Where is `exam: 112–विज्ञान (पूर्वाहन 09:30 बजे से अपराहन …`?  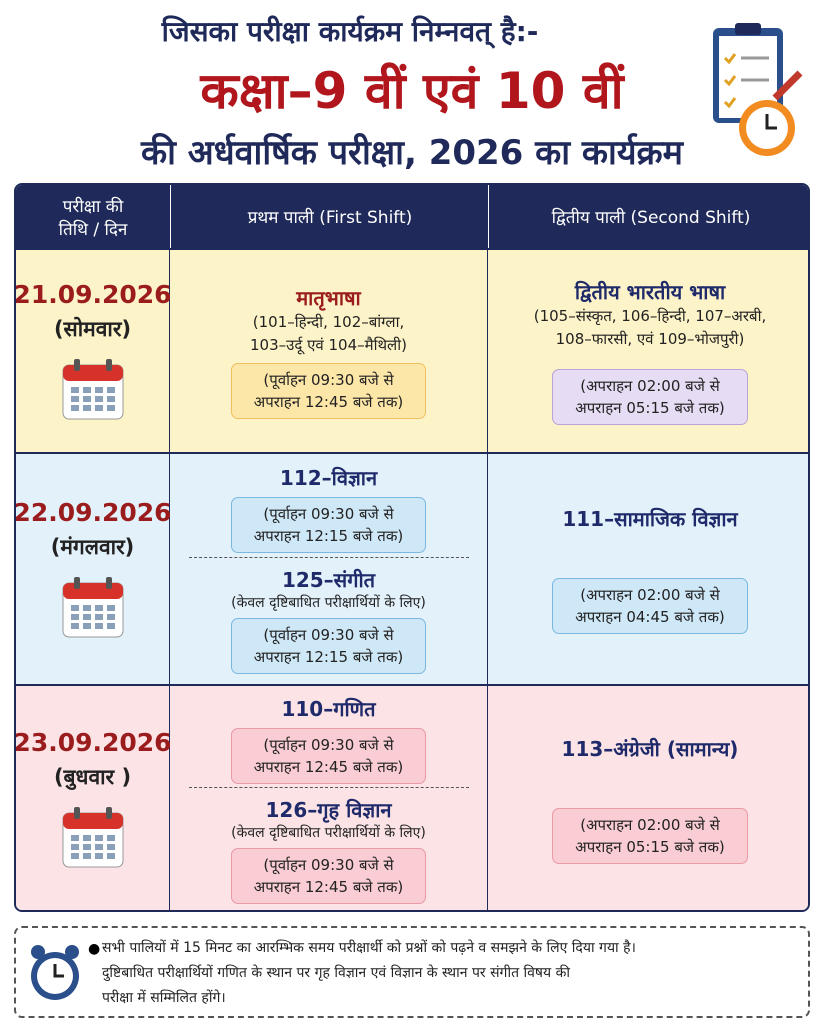 exam: 112–विज्ञान (पूर्वाहन 09:30 बजे से अपराहन … is located at coordinates (328, 508).